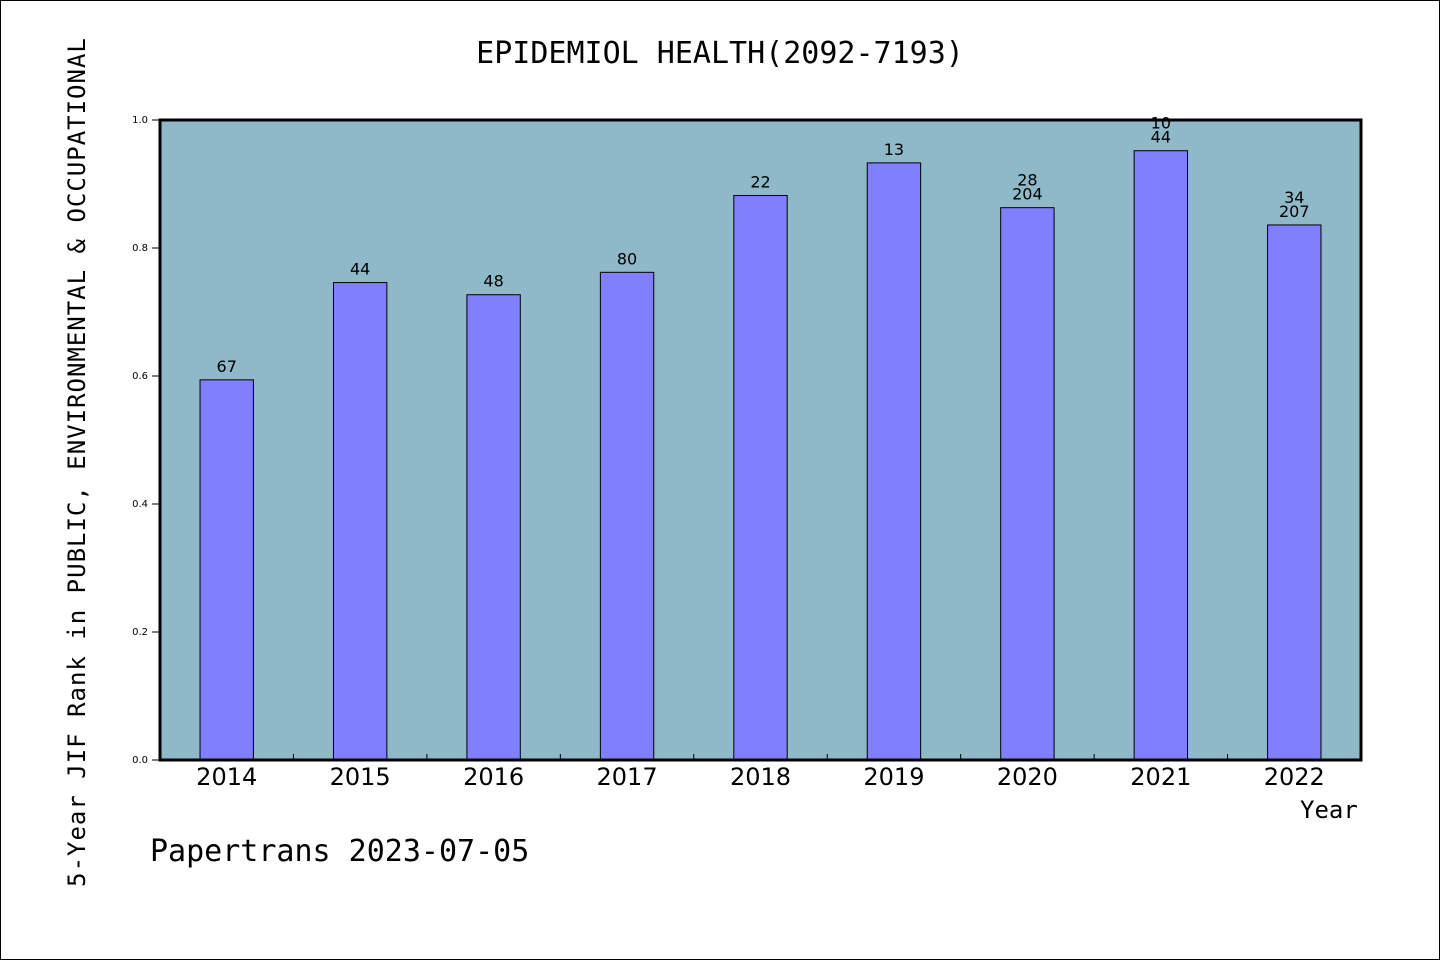  What do you see at coordinates (894, 149) in the screenshot?
I see `bar-label: 13` at bounding box center [894, 149].